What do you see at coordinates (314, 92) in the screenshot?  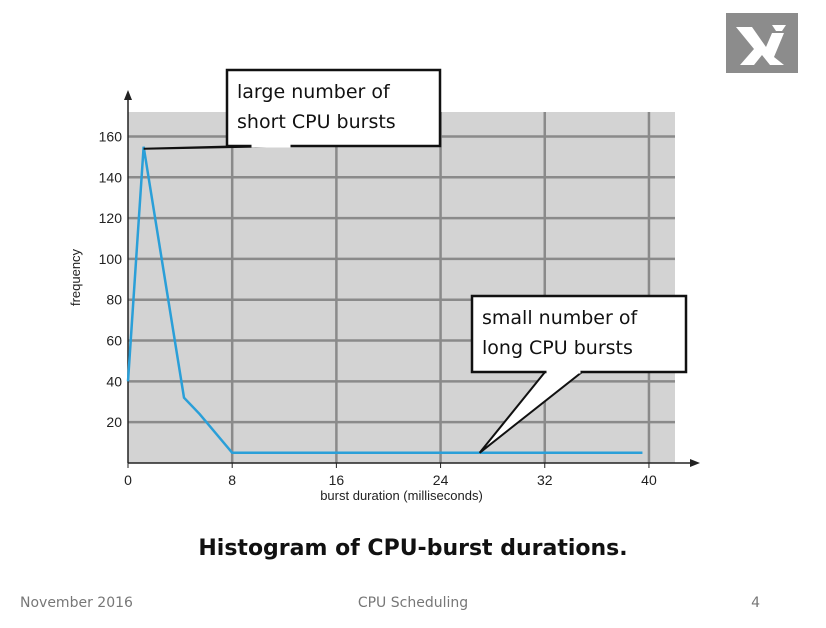 I see `callout-text-line: large number of` at bounding box center [314, 92].